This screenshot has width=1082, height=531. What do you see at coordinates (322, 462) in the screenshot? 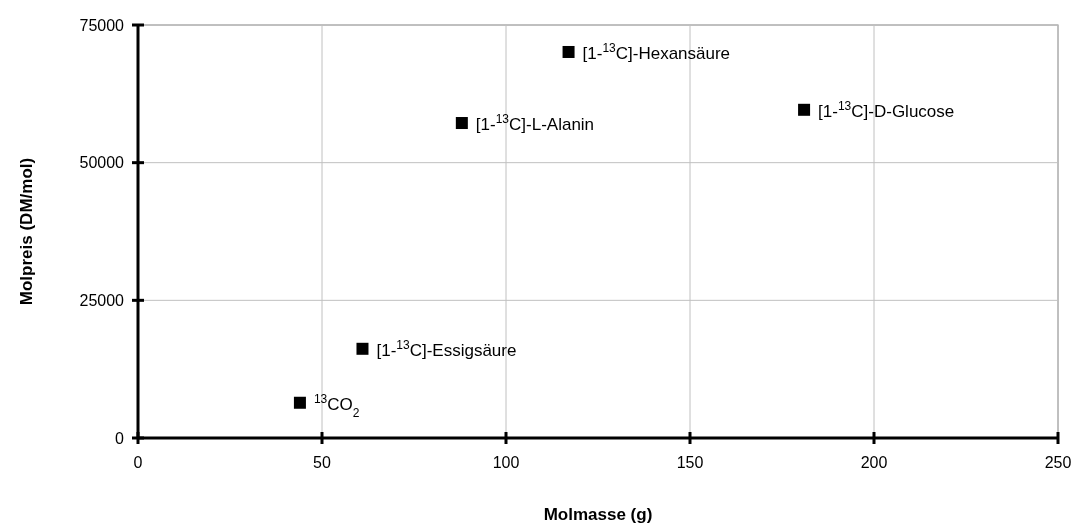
I see `x-tick-label: 50` at bounding box center [322, 462].